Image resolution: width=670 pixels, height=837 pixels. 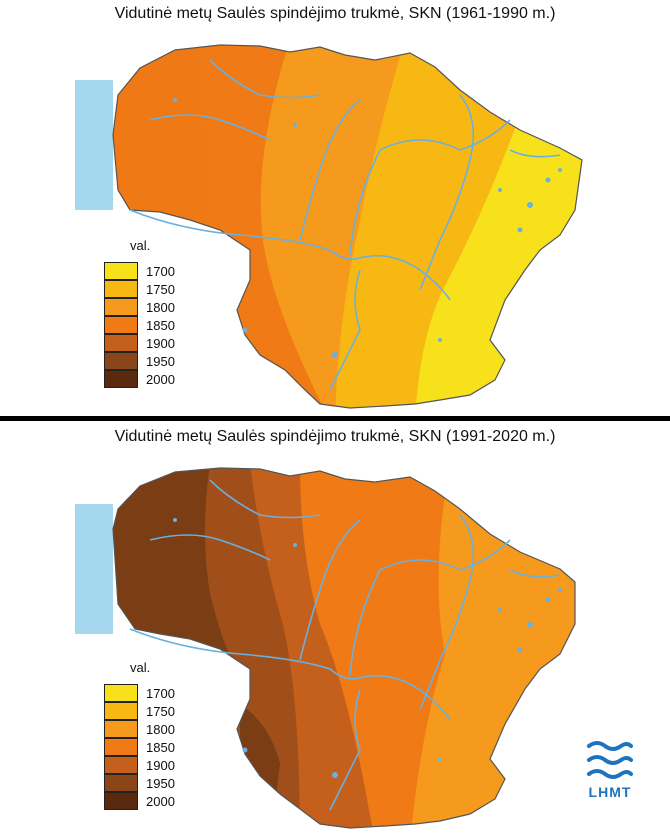 What do you see at coordinates (610, 760) in the screenshot?
I see `wave-logo-icon` at bounding box center [610, 760].